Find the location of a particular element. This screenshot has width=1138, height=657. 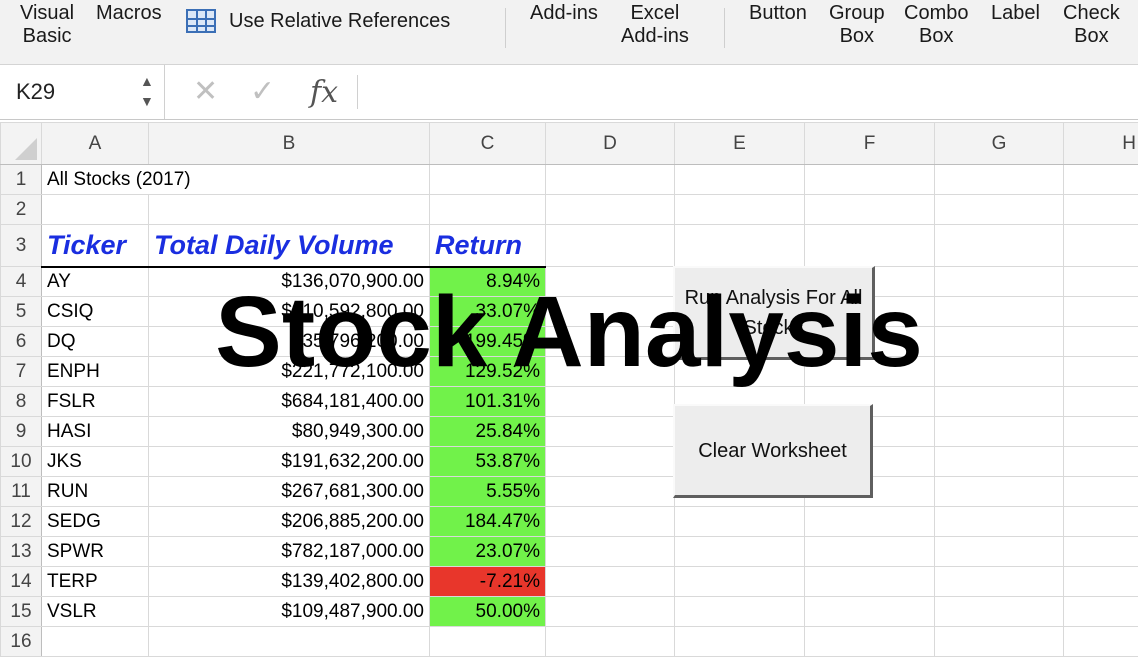

use-relative-references-button: Use Relative References is located at coordinates (318, 21).